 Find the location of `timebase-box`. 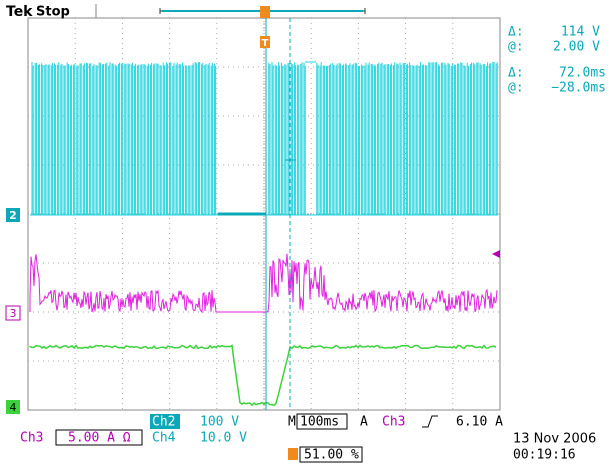

timebase-box is located at coordinates (322, 421).